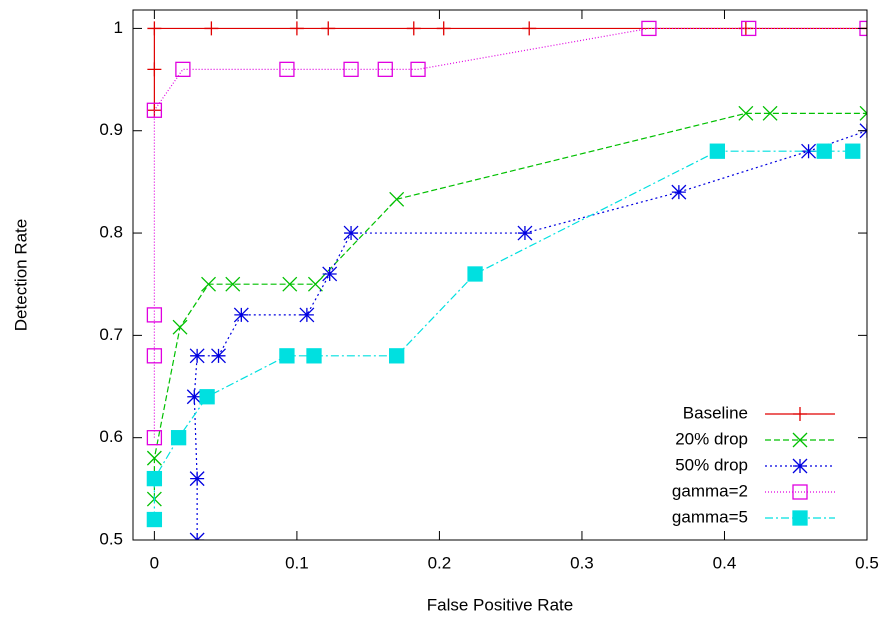  I want to click on x-axis-label: False Positive Rate, so click(500, 604).